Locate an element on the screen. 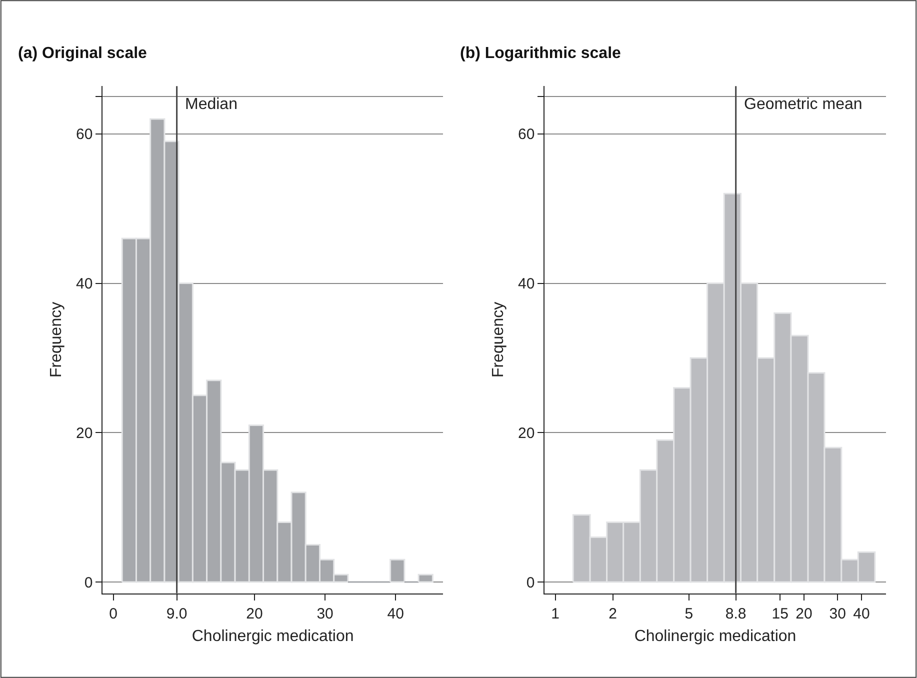 The height and width of the screenshot is (678, 917). x-tick-label: 2 is located at coordinates (613, 613).